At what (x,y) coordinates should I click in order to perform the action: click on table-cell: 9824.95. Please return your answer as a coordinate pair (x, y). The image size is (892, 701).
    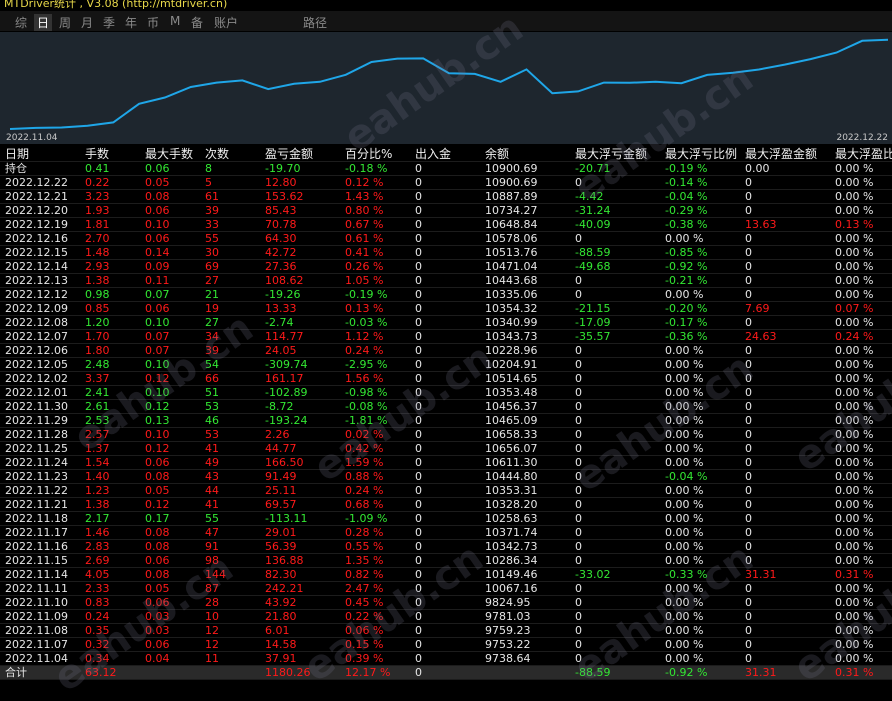
    Looking at the image, I should click on (508, 603).